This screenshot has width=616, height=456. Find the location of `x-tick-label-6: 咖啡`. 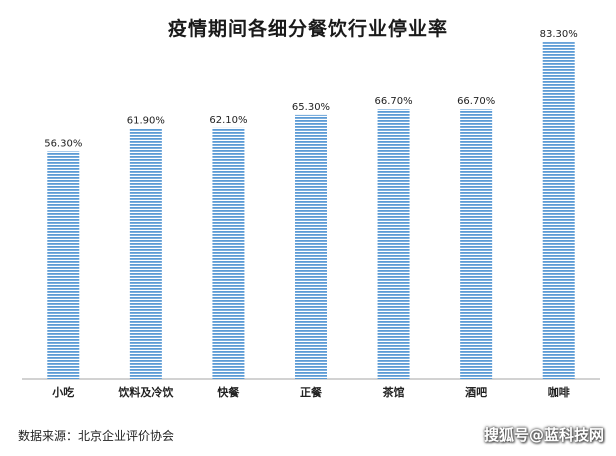

x-tick-label-6: 咖啡 is located at coordinates (559, 392).